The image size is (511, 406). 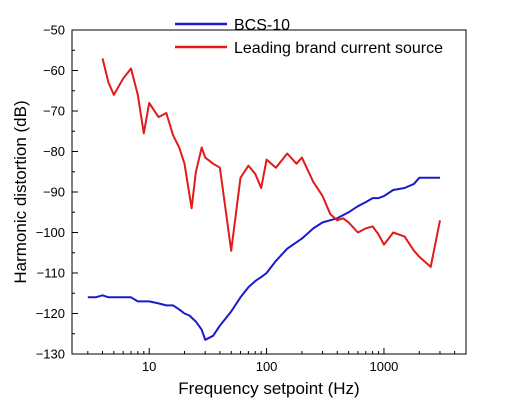 I want to click on y-axis: −130 −120 −110 −100 −90 −80 −70 −60 −50, so click(x=57, y=192).